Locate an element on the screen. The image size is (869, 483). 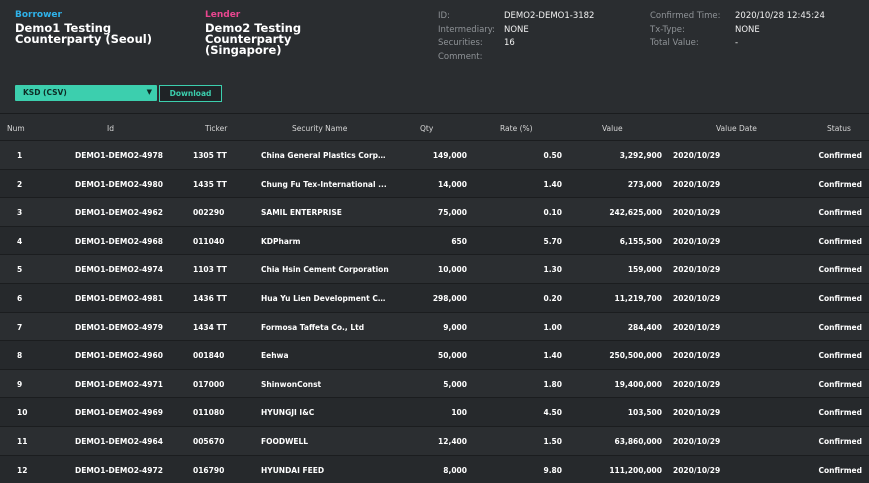
row-rate: 0.50 is located at coordinates (552, 155).